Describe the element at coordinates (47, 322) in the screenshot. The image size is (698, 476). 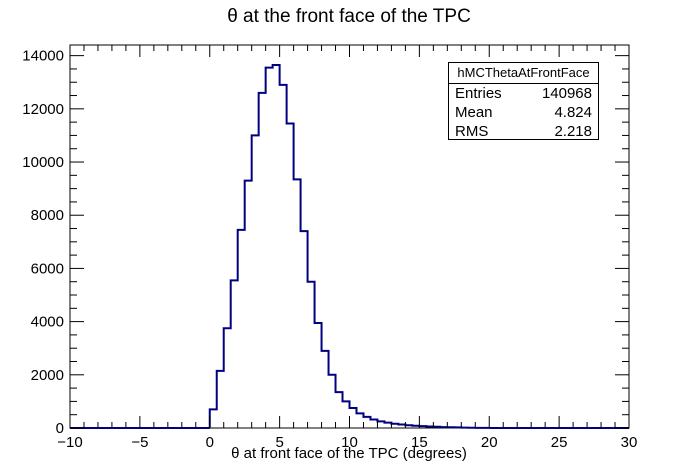
I see `y-tick-label: 4000` at that location.